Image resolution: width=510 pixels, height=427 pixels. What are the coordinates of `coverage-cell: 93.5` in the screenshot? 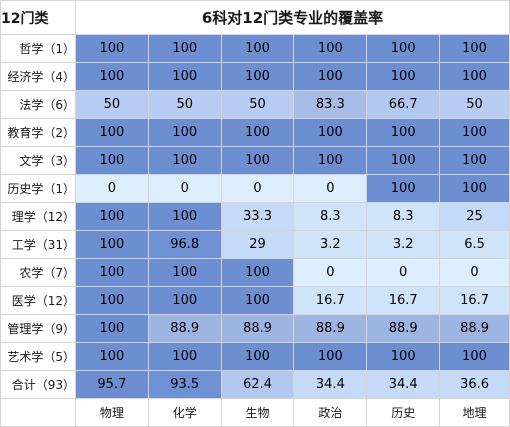 It's located at (184, 384).